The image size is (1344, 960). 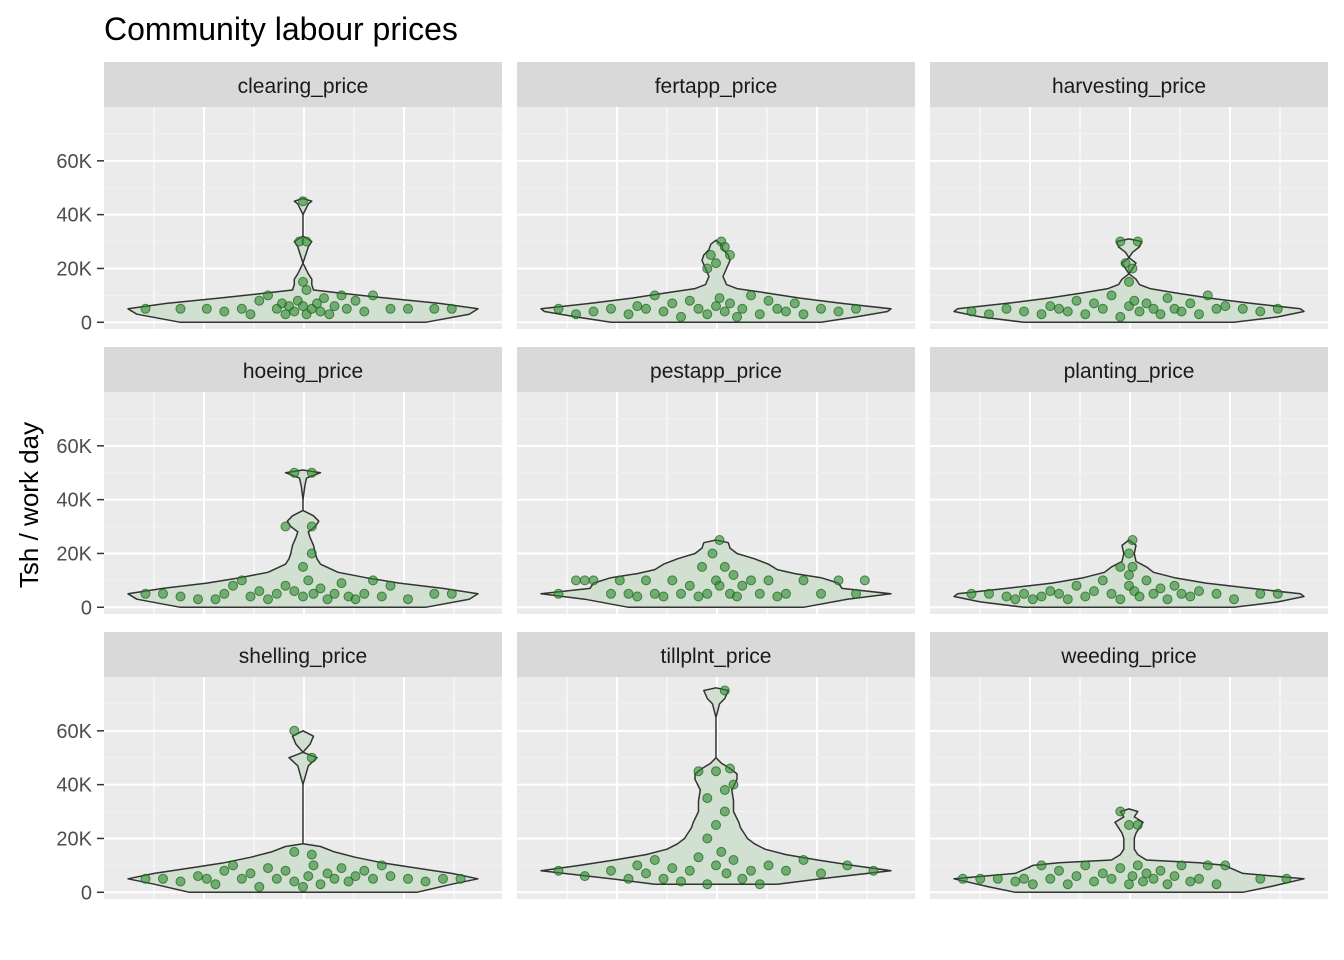 I want to click on facet-strip-label: fertapp_price, so click(x=716, y=86).